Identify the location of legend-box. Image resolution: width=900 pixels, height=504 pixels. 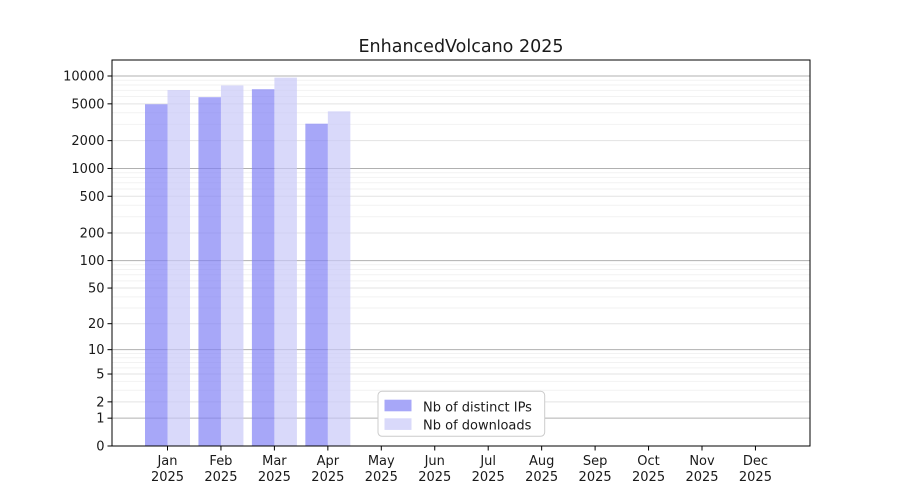
(461, 413).